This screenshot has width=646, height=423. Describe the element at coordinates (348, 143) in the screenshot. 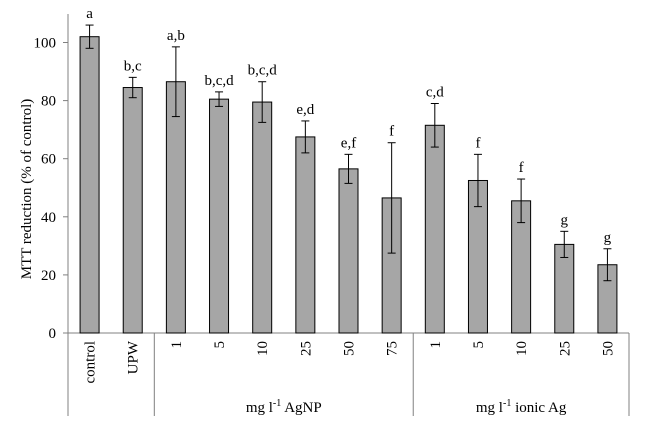

I see `significance-label: e,f` at that location.